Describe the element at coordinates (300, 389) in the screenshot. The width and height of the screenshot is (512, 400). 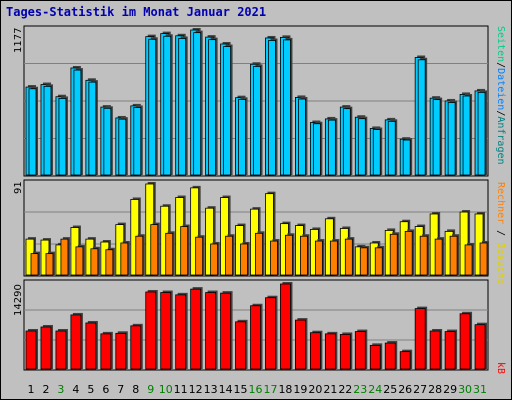
I see `day-label-19: 19` at that location.